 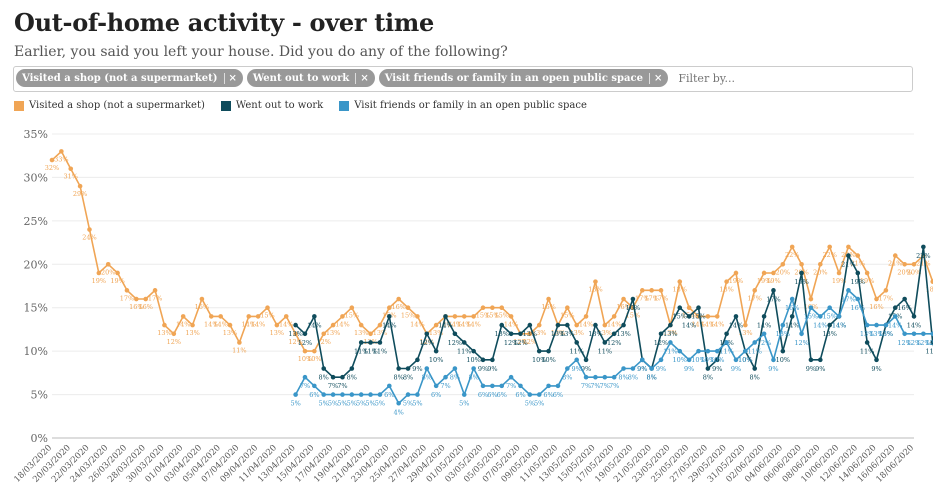 I want to click on data-label: 31%, so click(x=71, y=177).